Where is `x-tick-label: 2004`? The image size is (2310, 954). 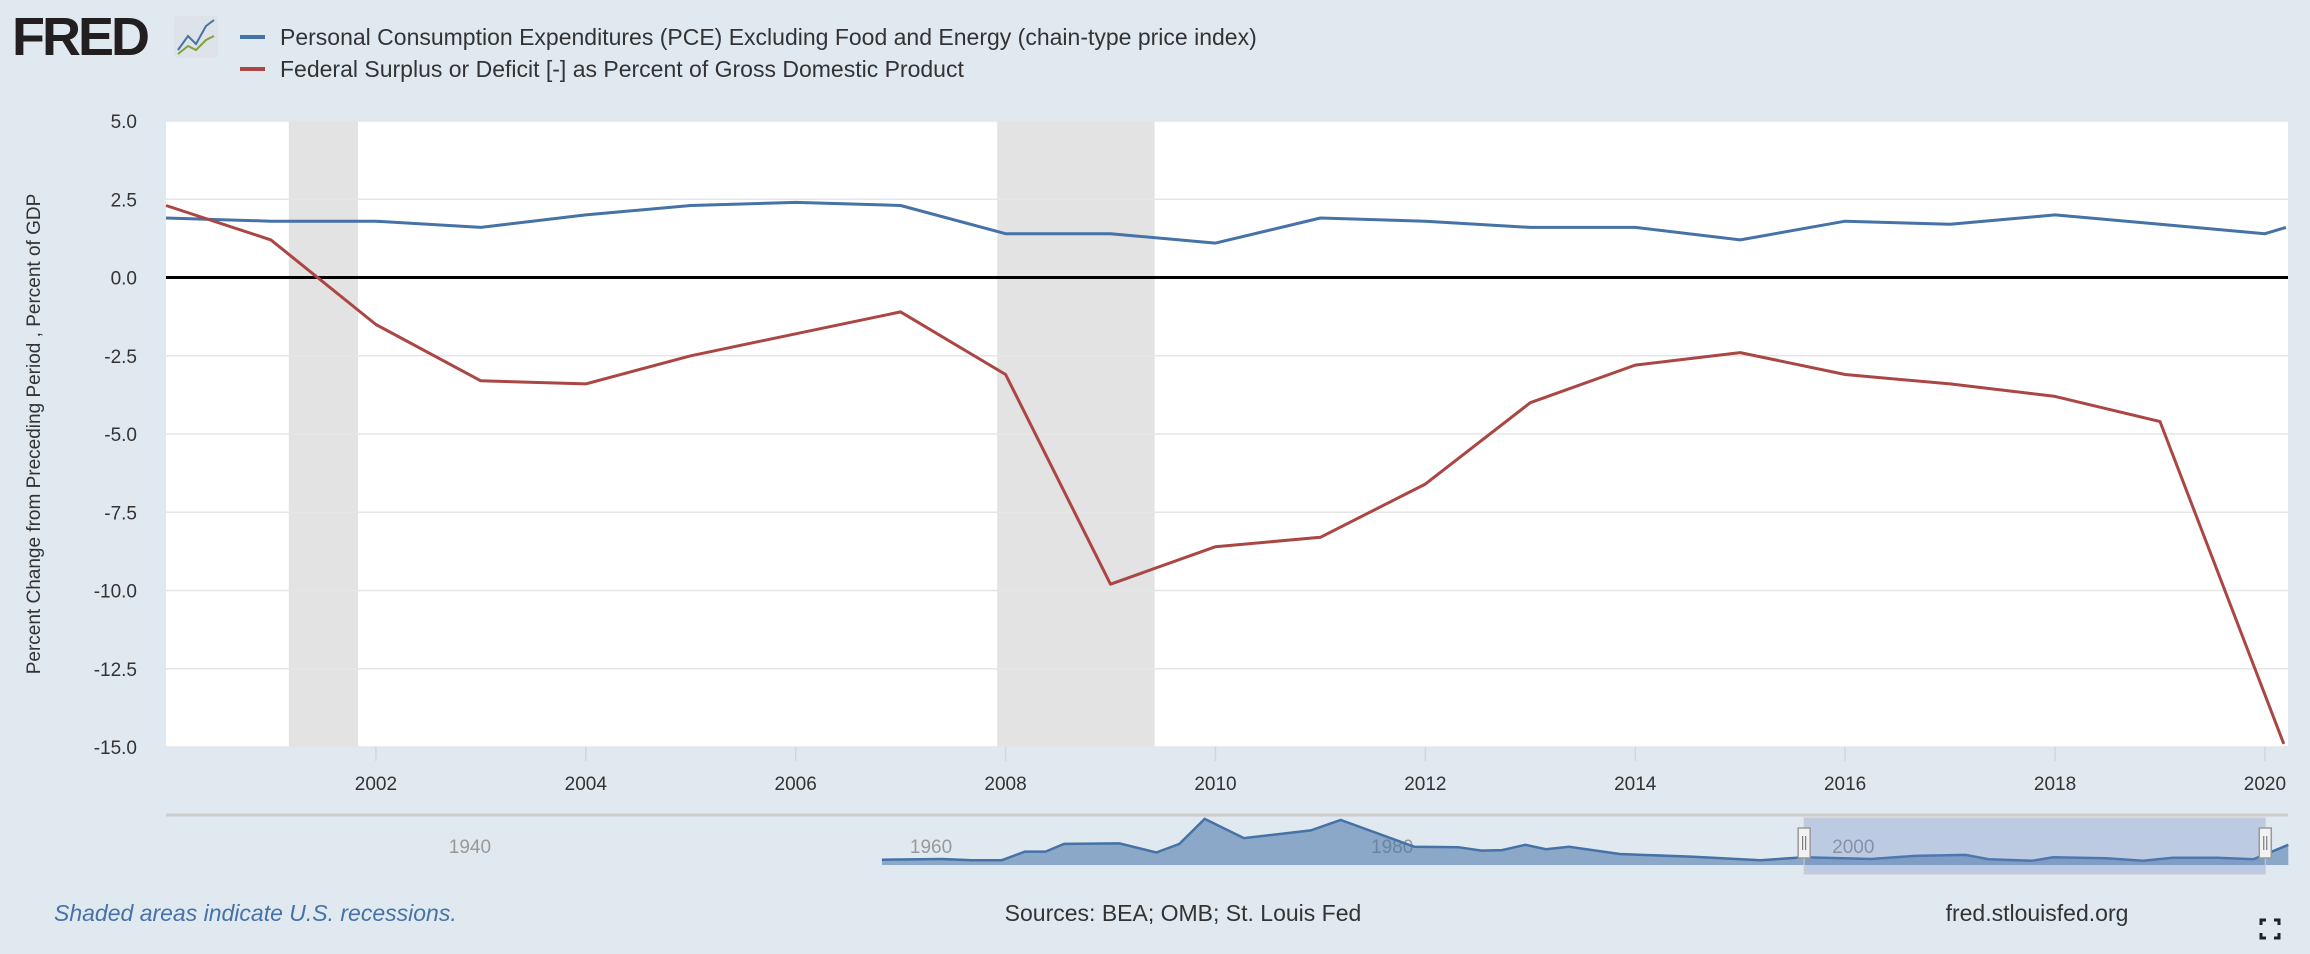 x-tick-label: 2004 is located at coordinates (586, 784).